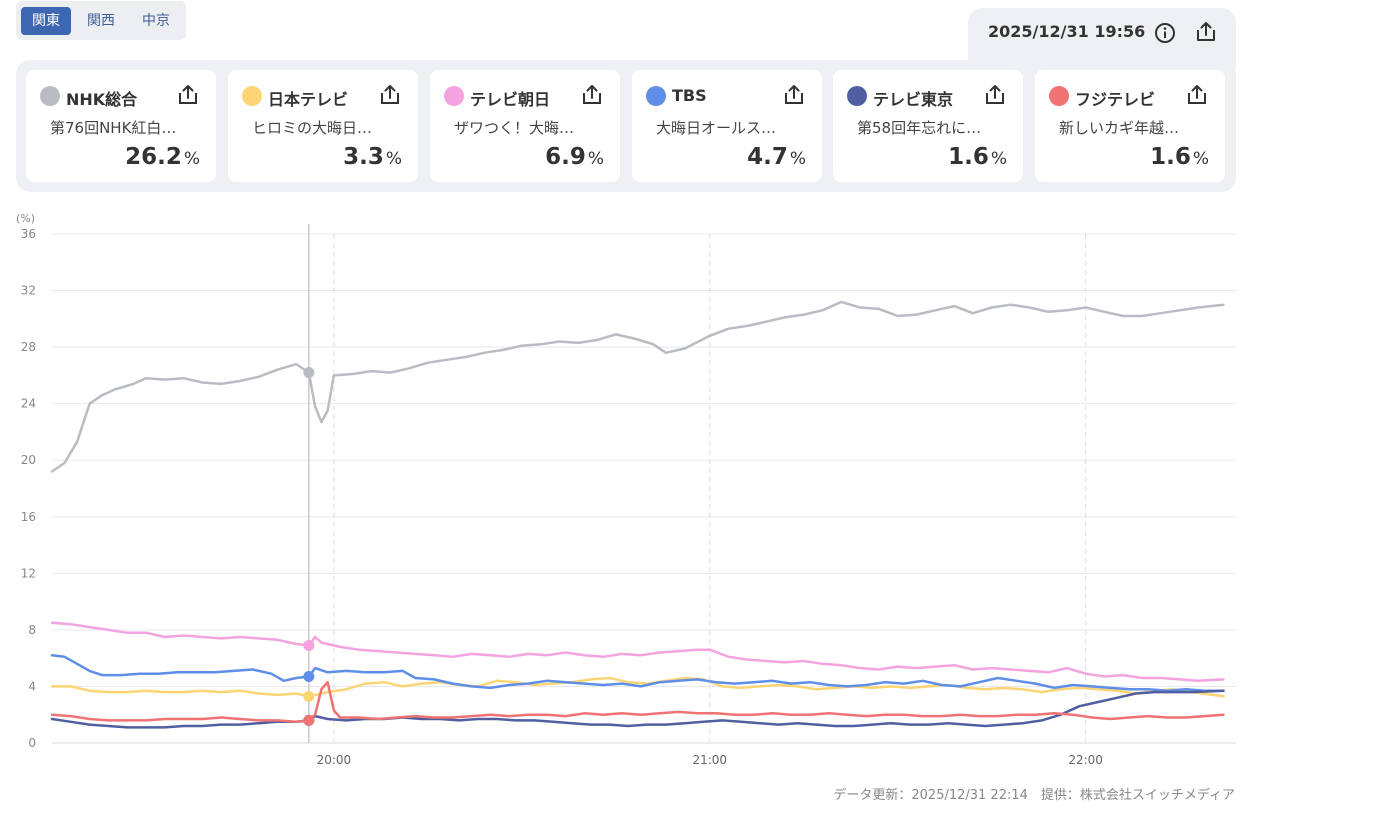  I want to click on channel-card-tv-asahi: テレビ朝日 ザワつく！大晦… 6.9%, so click(525, 126).